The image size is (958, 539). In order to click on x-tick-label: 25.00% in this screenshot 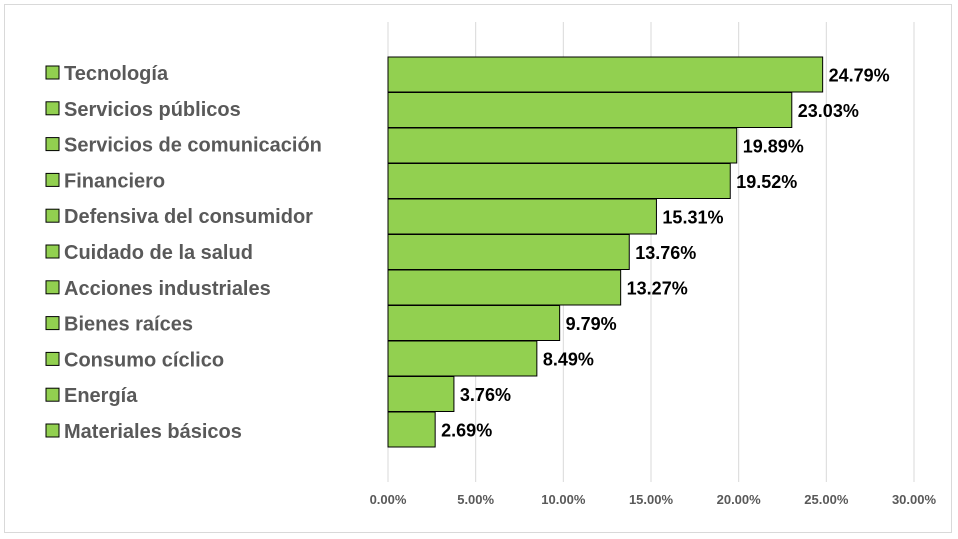, I will do `click(826, 499)`.